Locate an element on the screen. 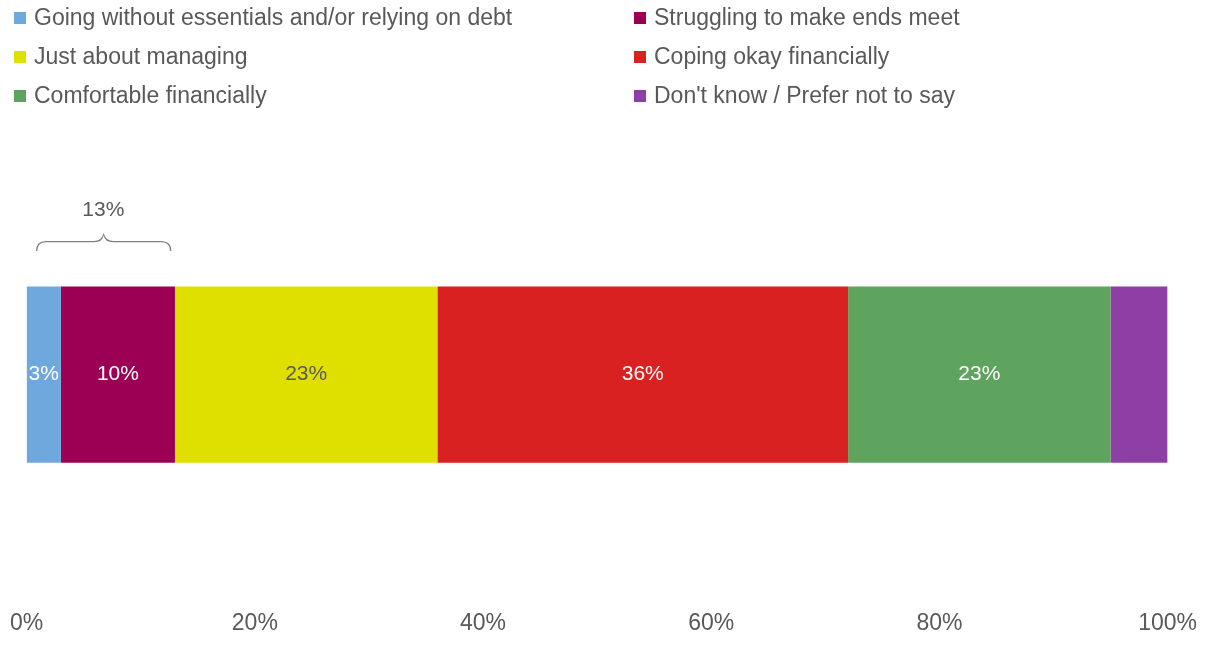  legend-label: Coping okay financially is located at coordinates (772, 56).